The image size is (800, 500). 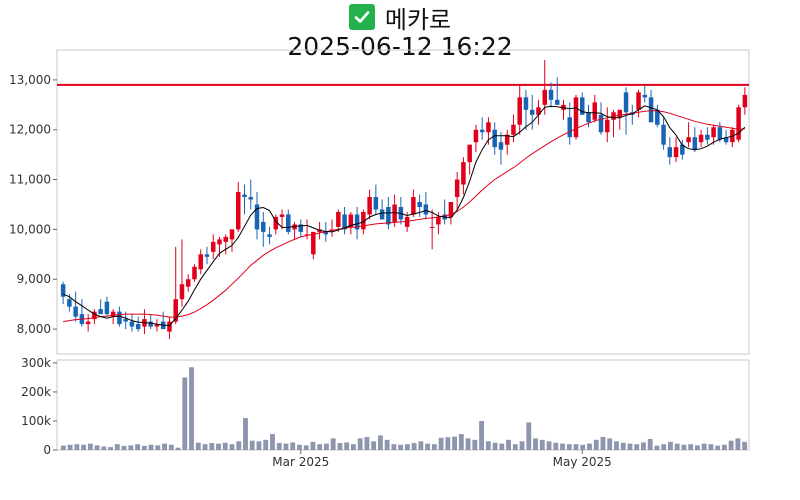 I want to click on price-tick-label: 12,000, so click(x=30, y=130).